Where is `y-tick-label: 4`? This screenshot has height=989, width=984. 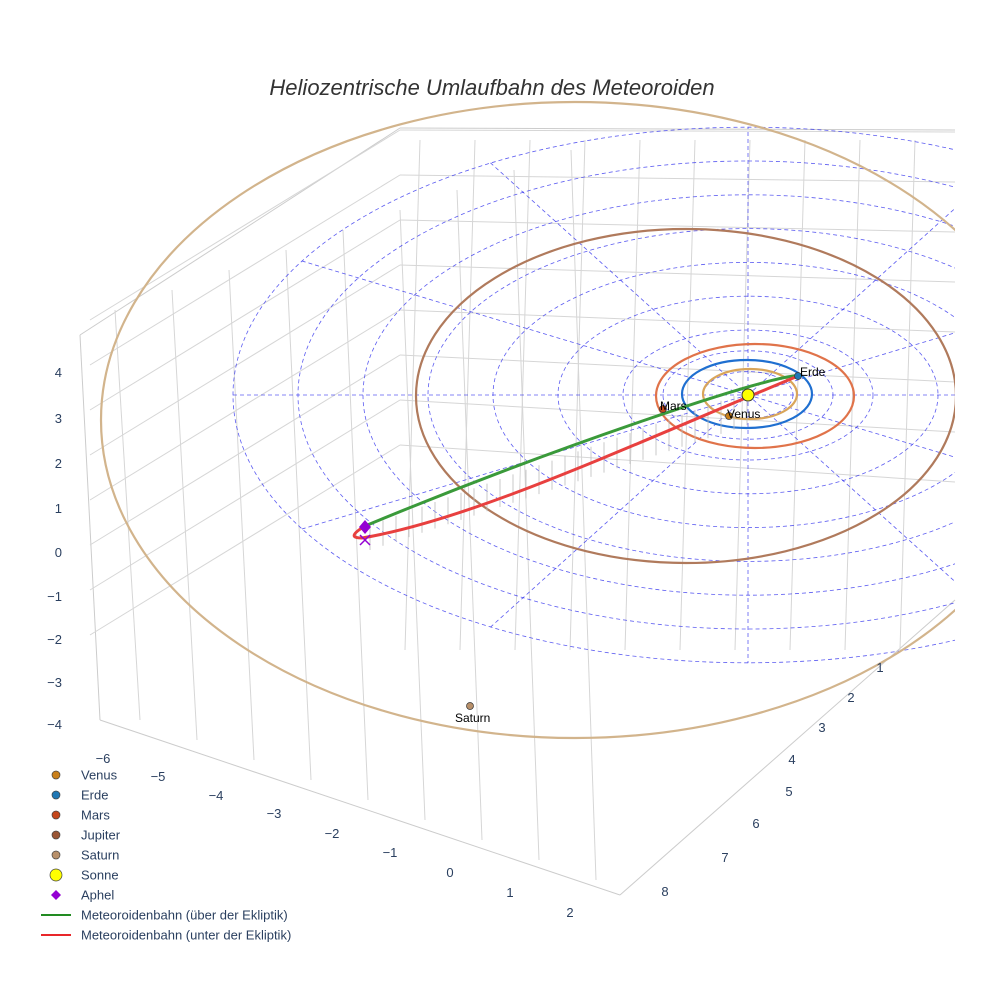 y-tick-label: 4 is located at coordinates (791, 759).